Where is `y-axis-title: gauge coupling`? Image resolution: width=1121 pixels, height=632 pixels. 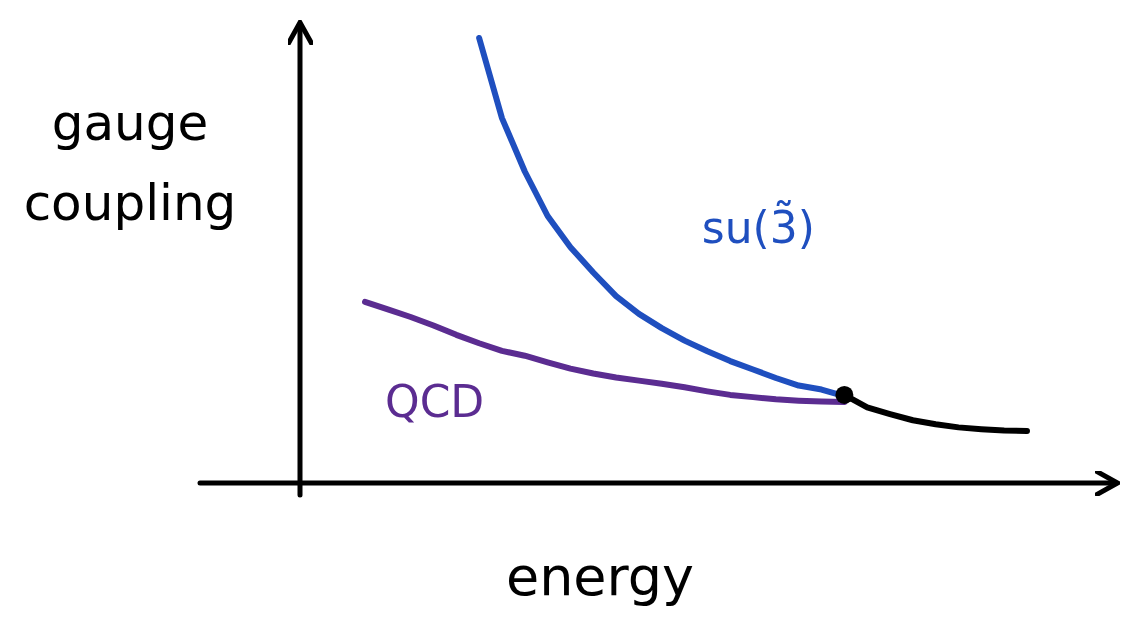 y-axis-title: gauge coupling is located at coordinates (130, 163).